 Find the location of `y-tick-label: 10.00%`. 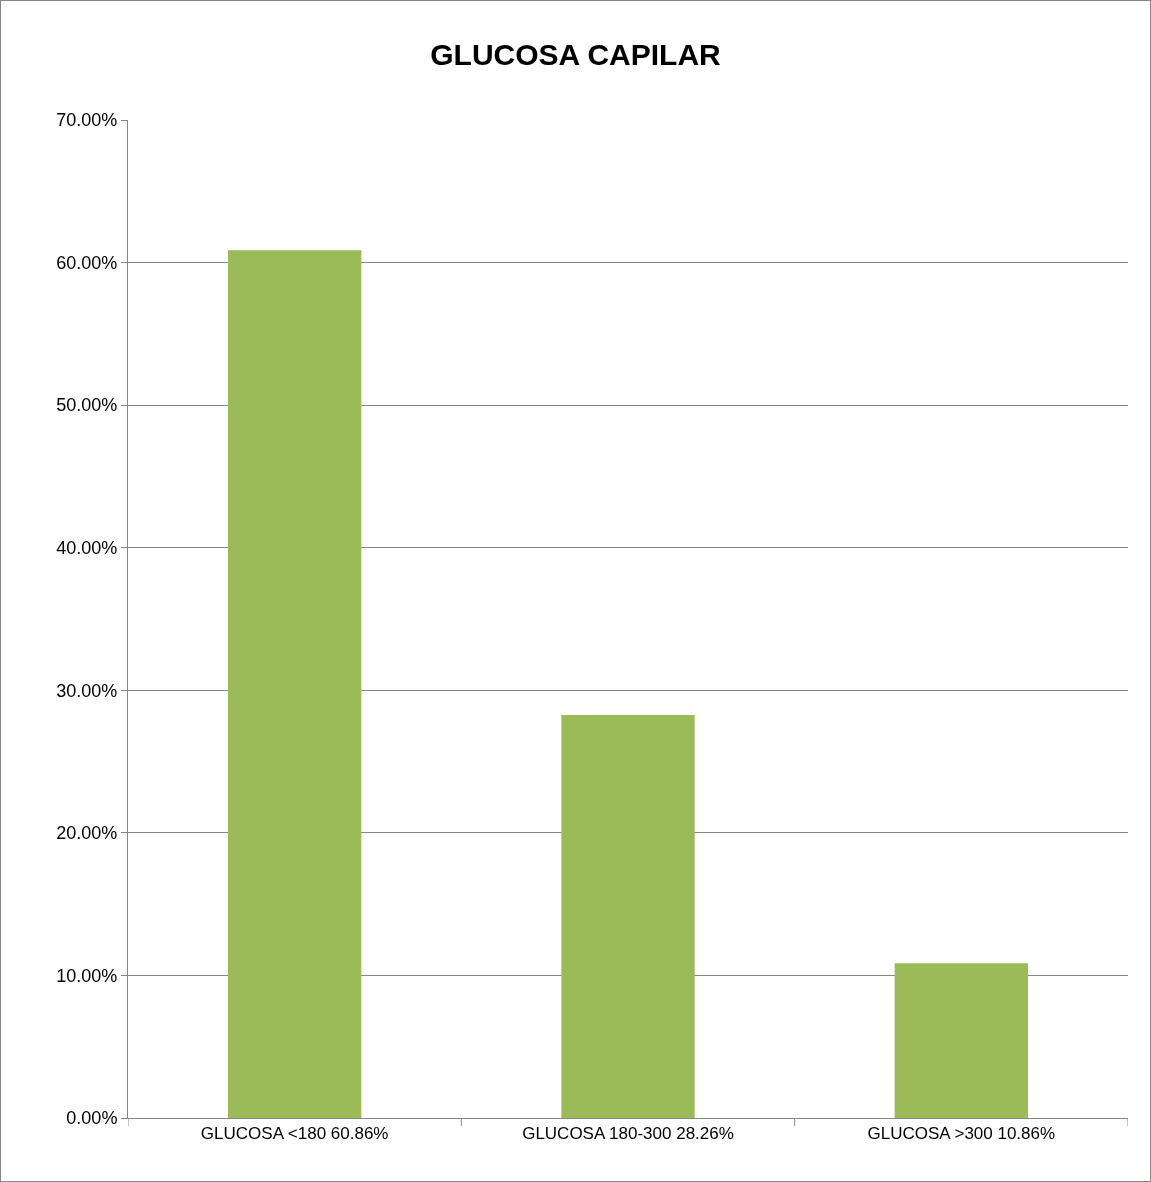

y-tick-label: 10.00% is located at coordinates (87, 975).